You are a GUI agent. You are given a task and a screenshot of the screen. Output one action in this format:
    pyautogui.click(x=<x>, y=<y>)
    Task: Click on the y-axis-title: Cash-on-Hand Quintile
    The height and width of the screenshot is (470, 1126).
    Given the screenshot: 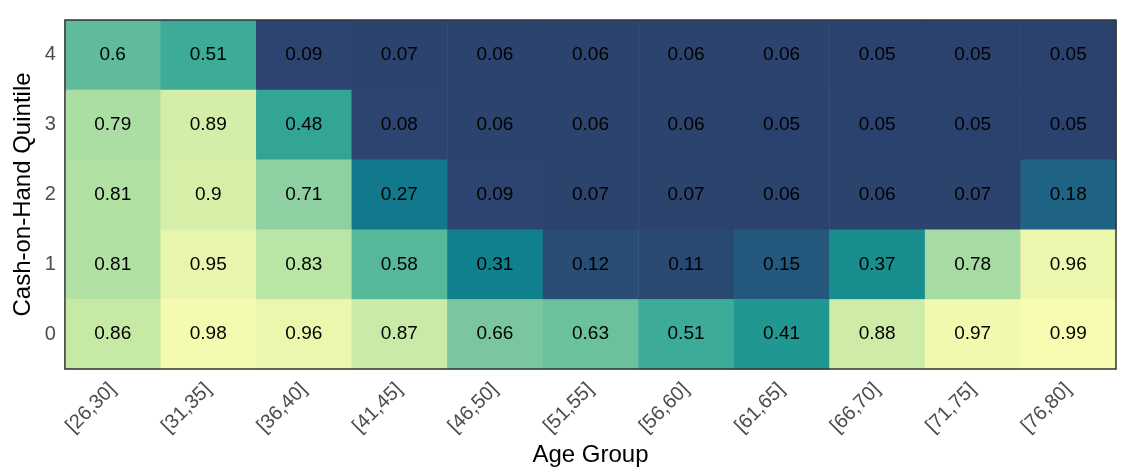 What is the action you would take?
    pyautogui.click(x=22, y=194)
    